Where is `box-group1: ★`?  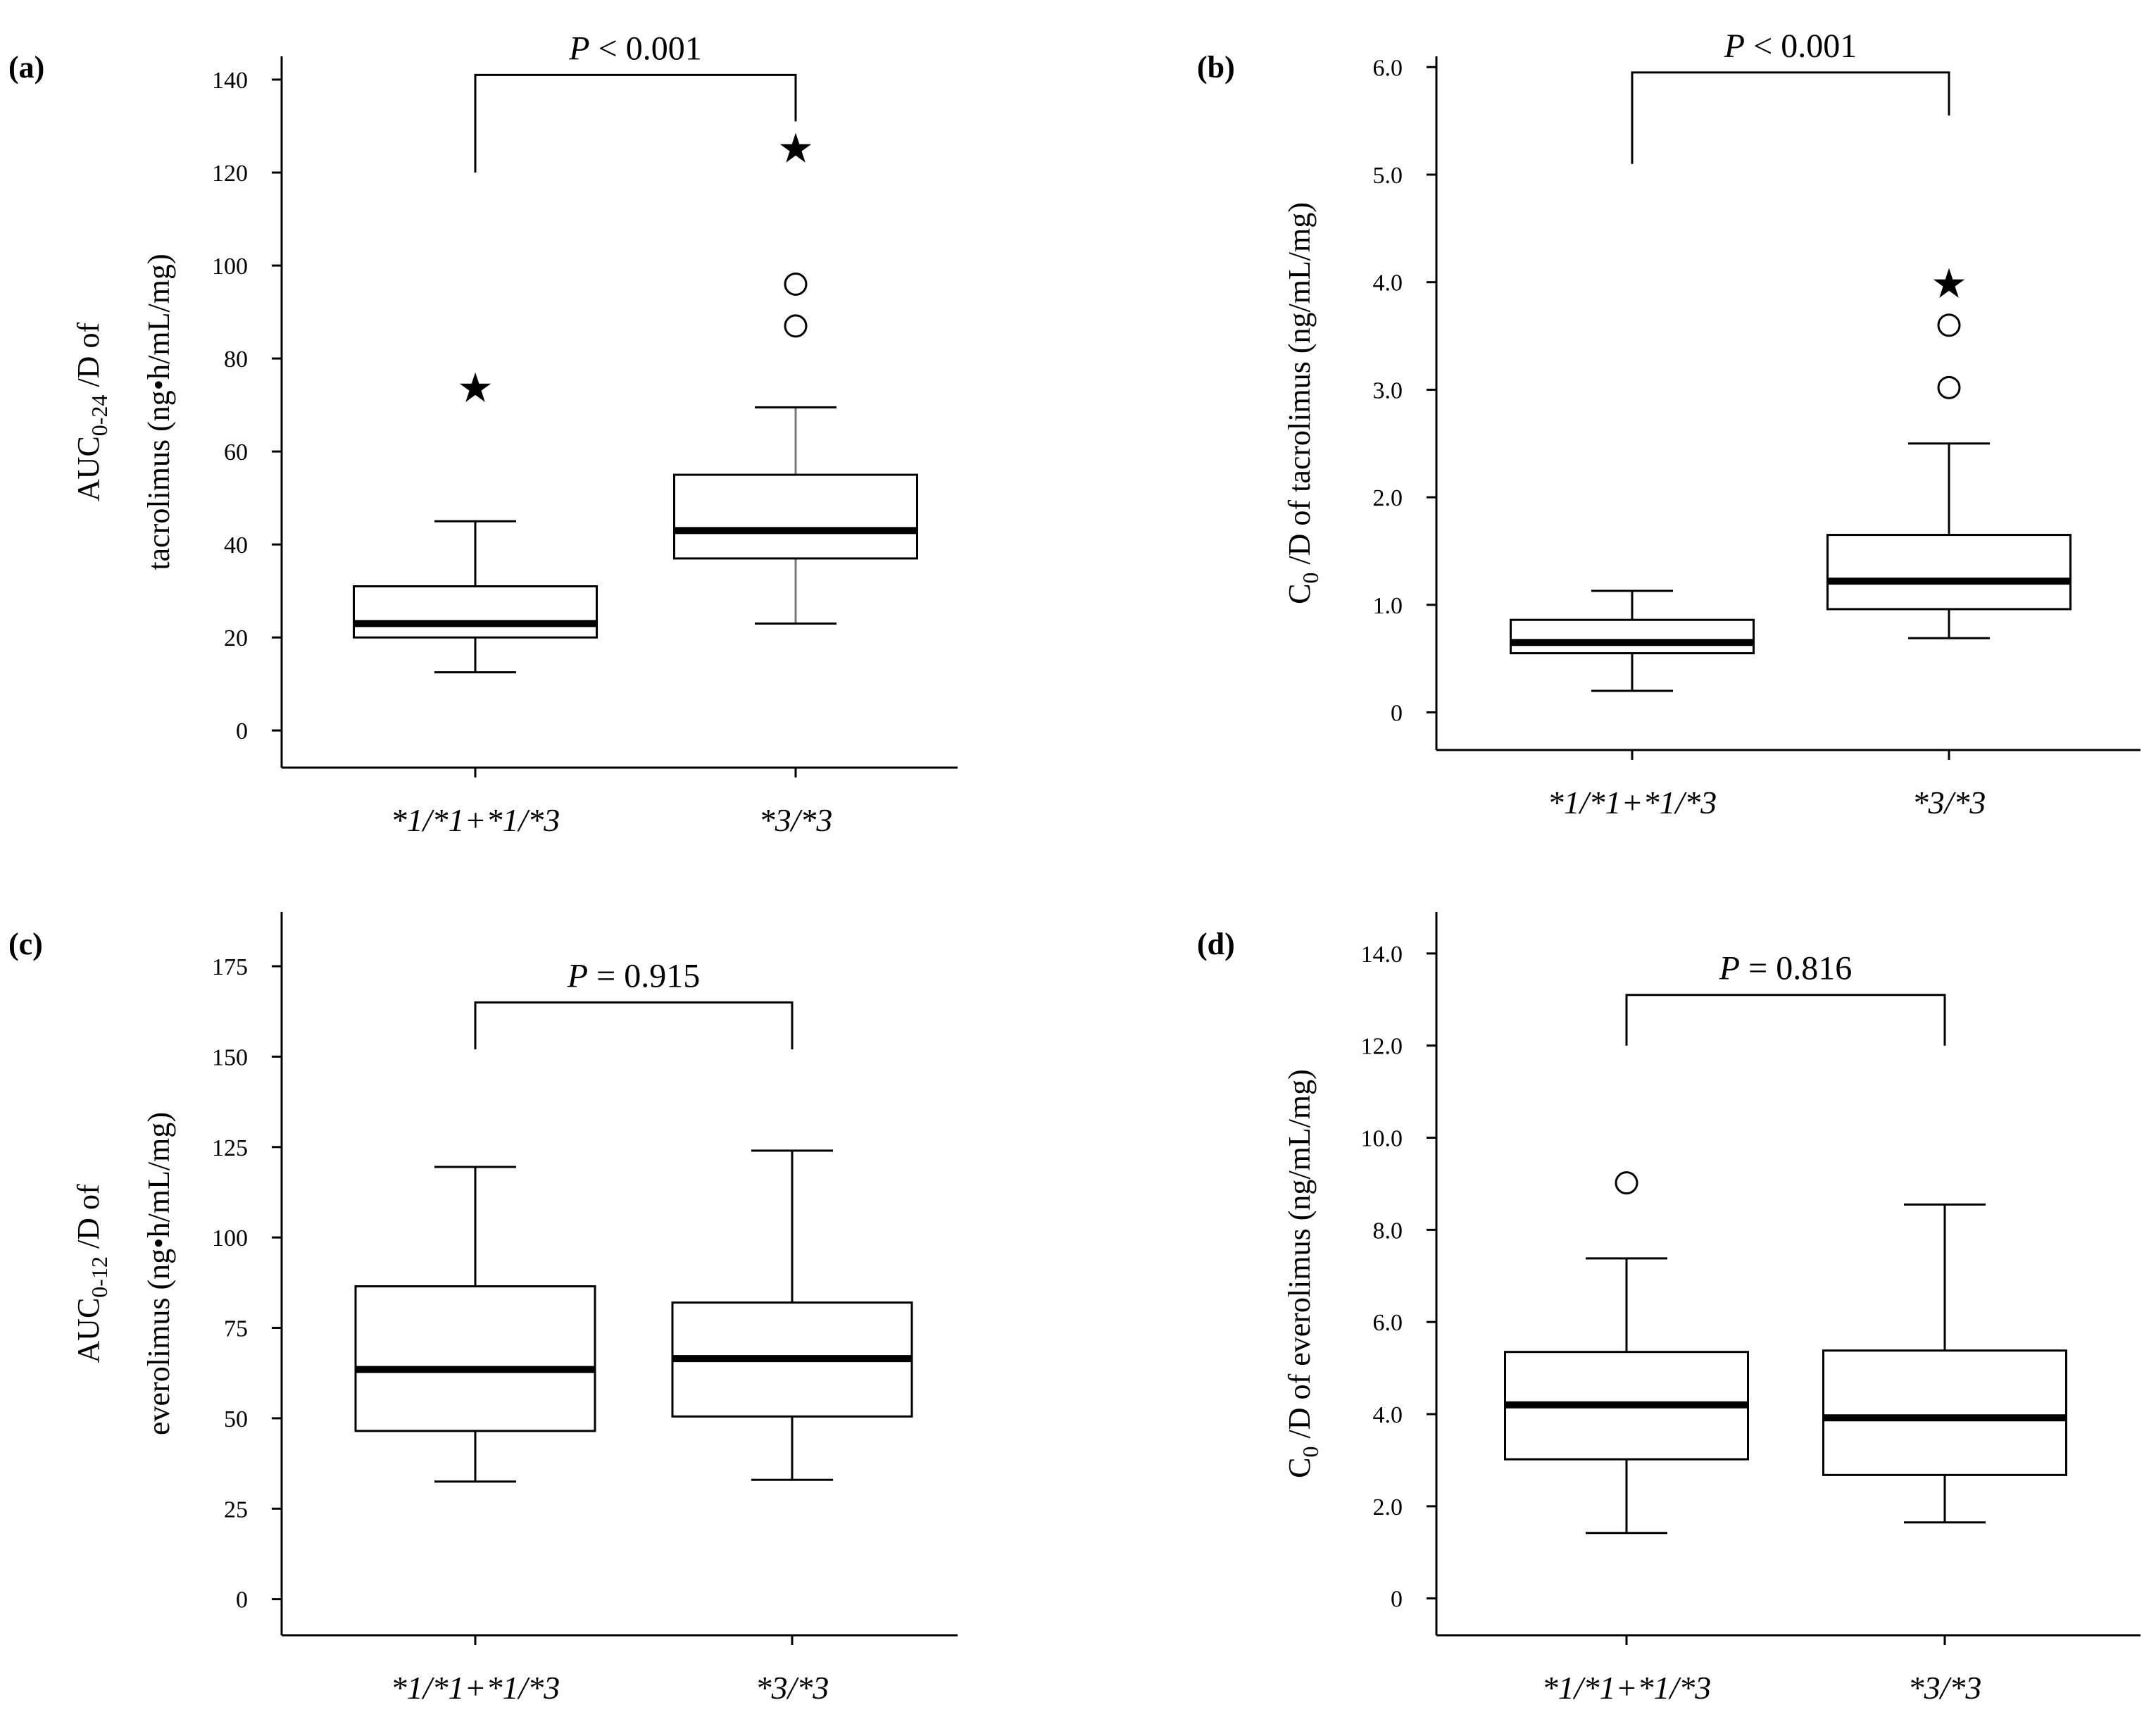 box-group1: ★ is located at coordinates (476, 521).